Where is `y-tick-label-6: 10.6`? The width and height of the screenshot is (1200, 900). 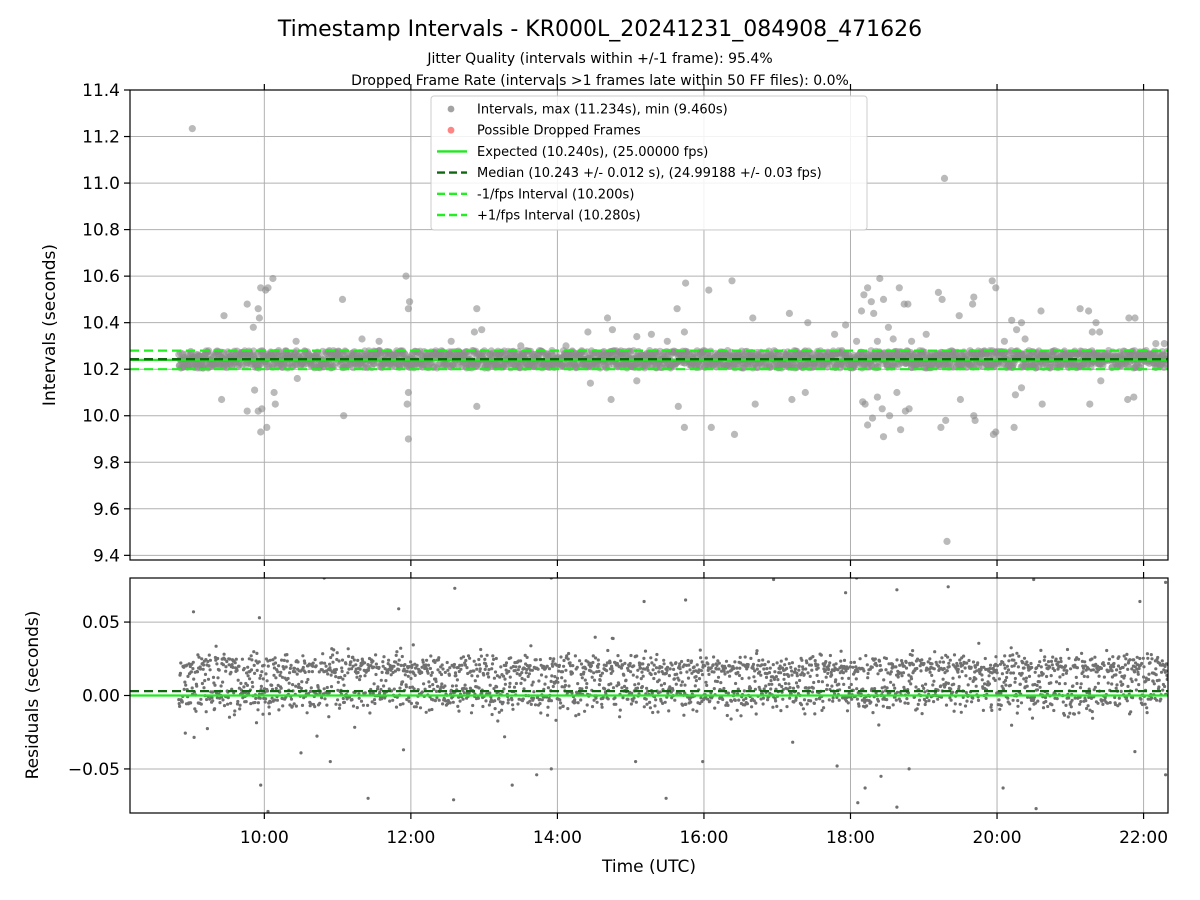 y-tick-label-6: 10.6 is located at coordinates (101, 277).